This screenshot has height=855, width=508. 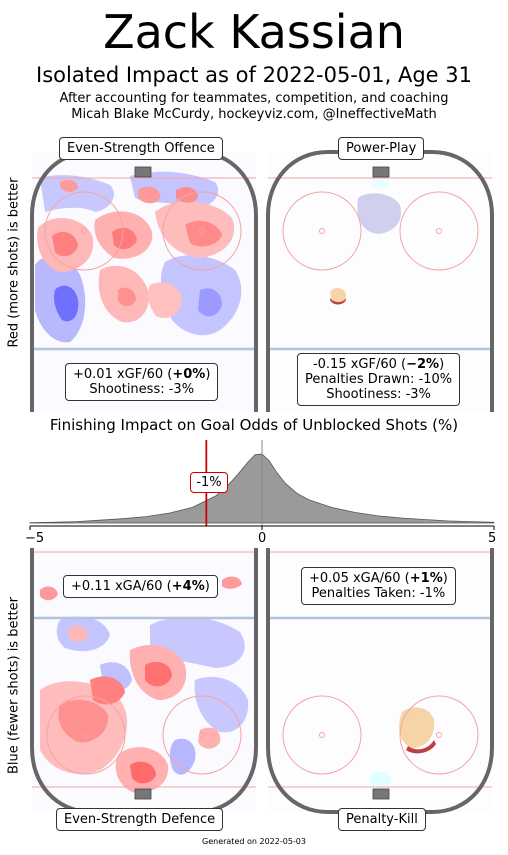 What do you see at coordinates (35, 538) in the screenshot?
I see `x-tick-label-min: −5` at bounding box center [35, 538].